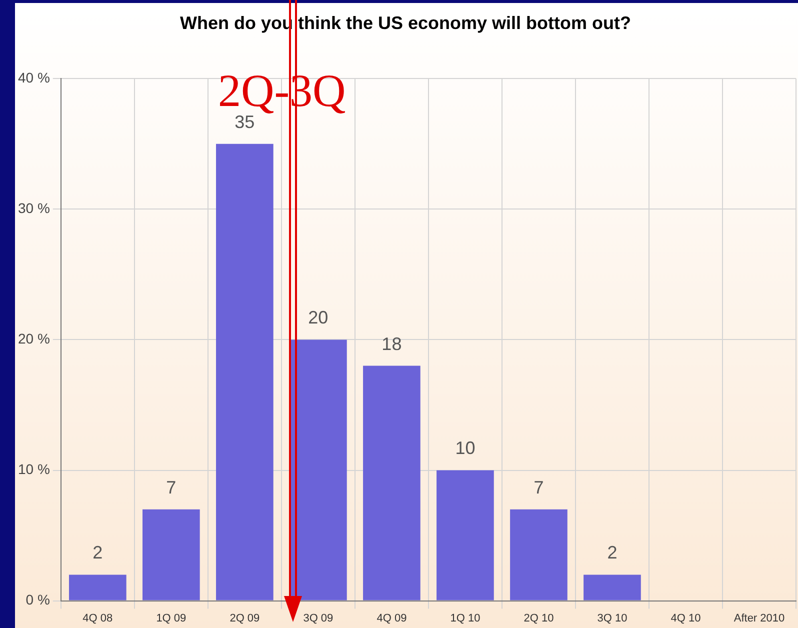  I want to click on x-tick-label: 2Q 09, so click(245, 618).